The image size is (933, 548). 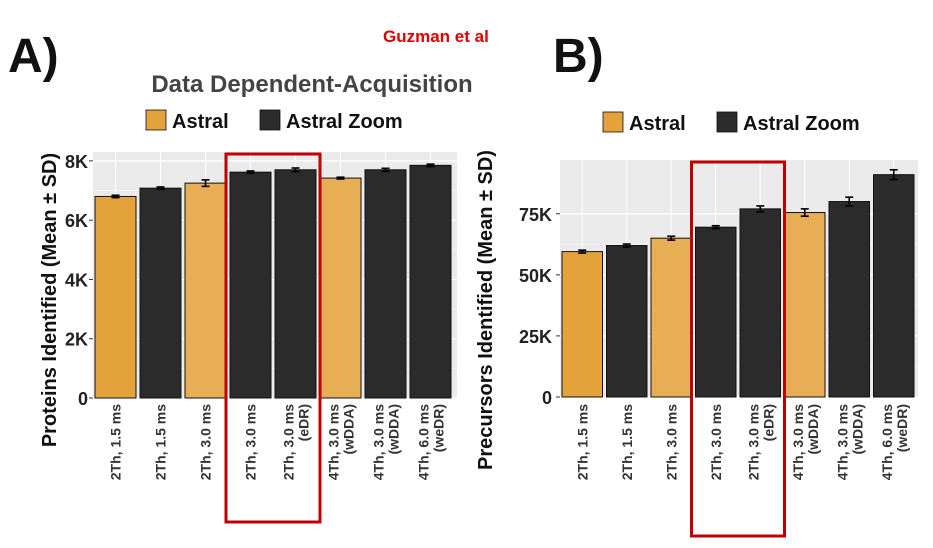 What do you see at coordinates (76, 221) in the screenshot?
I see `y-tick-label: 6K` at bounding box center [76, 221].